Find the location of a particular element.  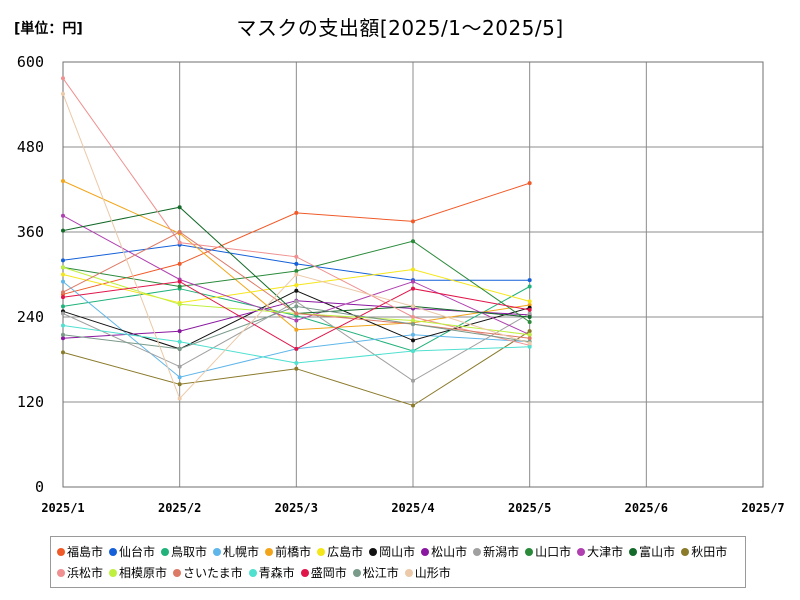

legend-item: 富山市 is located at coordinates (652, 552).